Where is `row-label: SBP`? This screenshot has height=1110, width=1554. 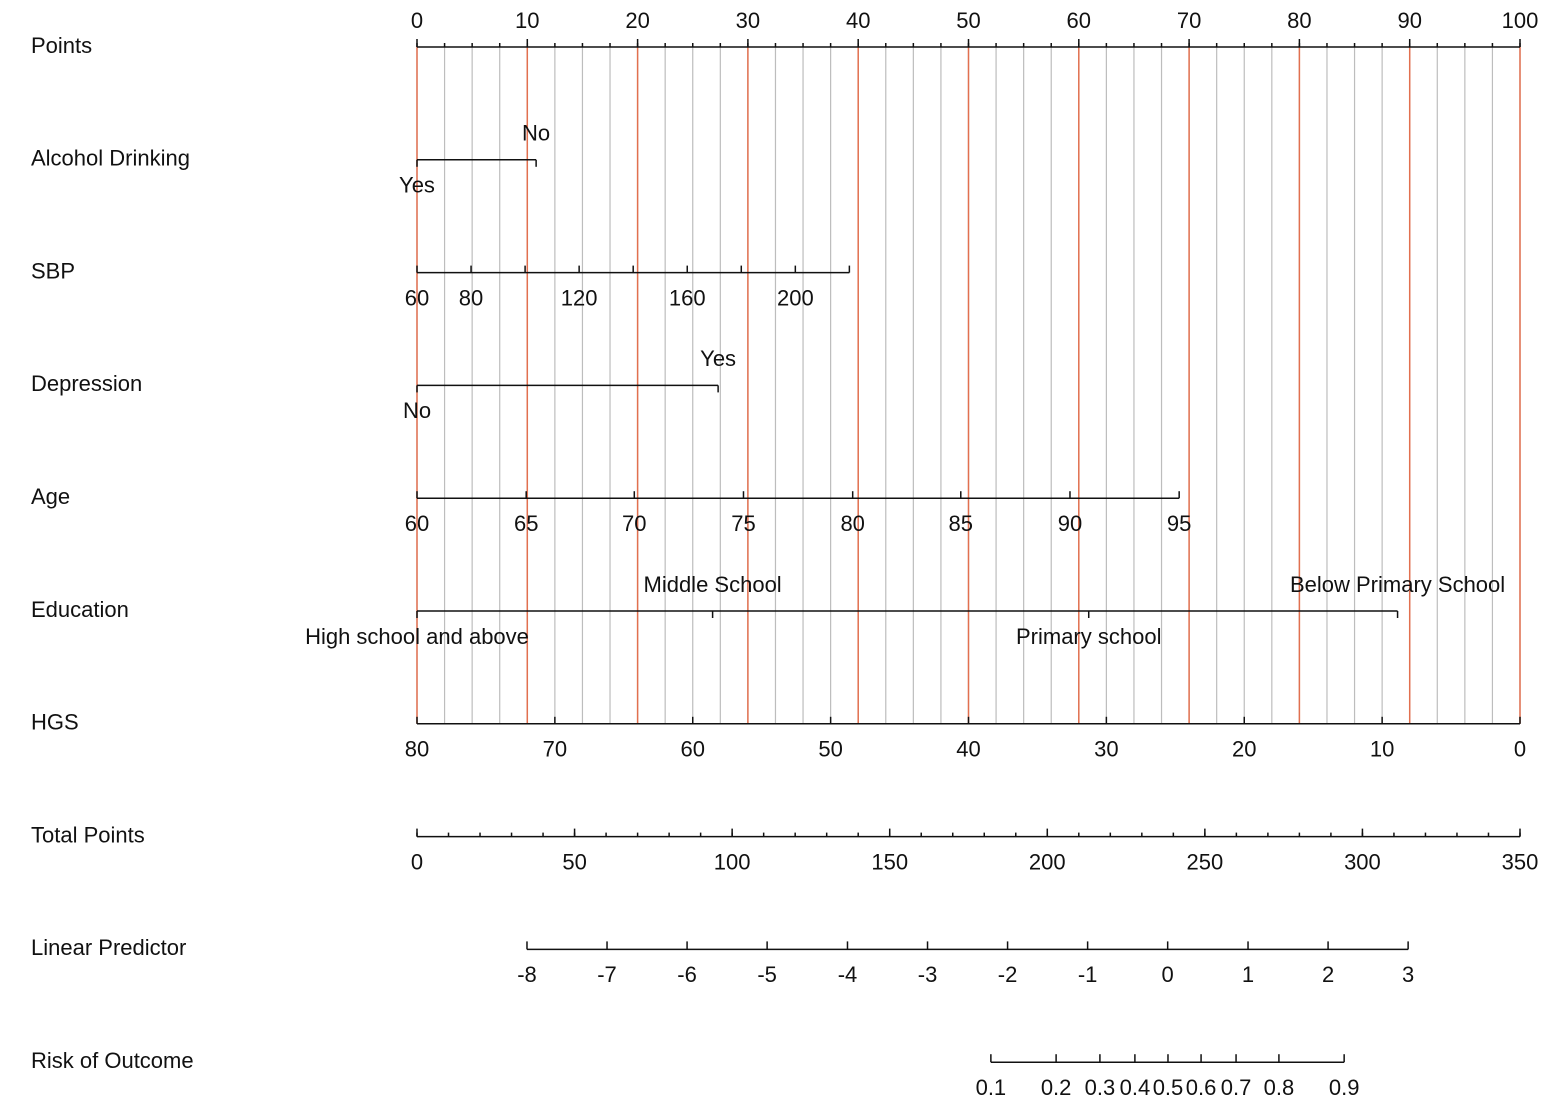 row-label: SBP is located at coordinates (53, 270).